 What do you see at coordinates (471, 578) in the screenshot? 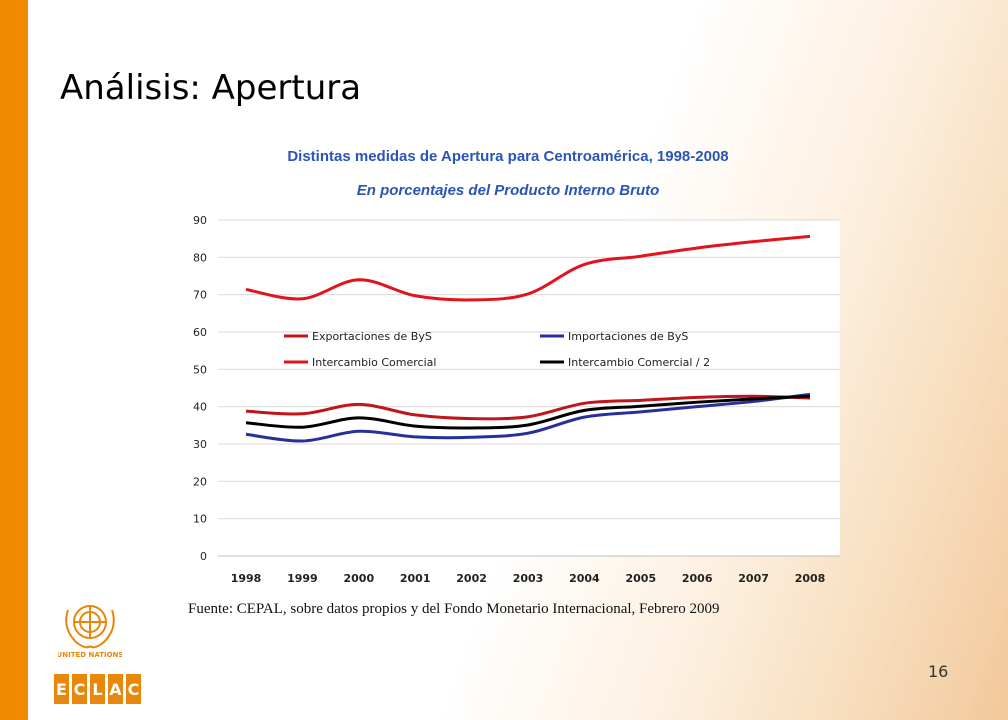
I see `x-tick-label: 2002` at bounding box center [471, 578].